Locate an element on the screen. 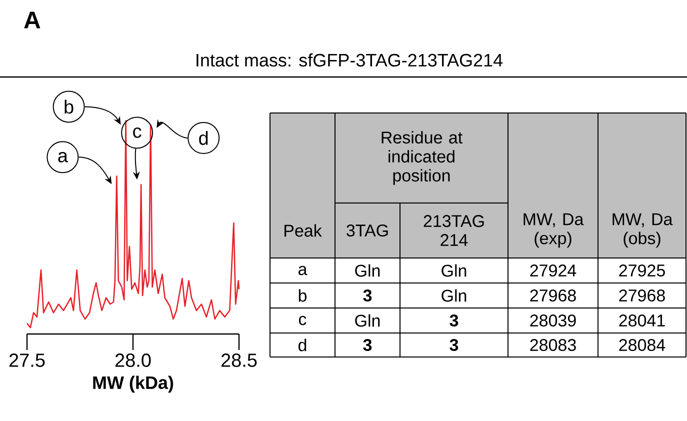 The height and width of the screenshot is (421, 687). text: 3TAG is located at coordinates (367, 230).